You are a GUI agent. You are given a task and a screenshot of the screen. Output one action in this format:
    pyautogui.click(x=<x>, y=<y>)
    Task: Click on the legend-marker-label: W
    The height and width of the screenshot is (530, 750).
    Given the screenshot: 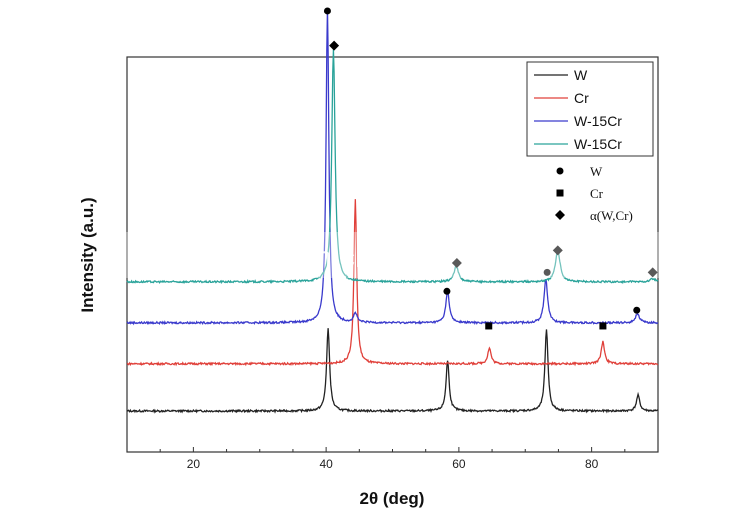 What is the action you would take?
    pyautogui.click(x=596, y=171)
    